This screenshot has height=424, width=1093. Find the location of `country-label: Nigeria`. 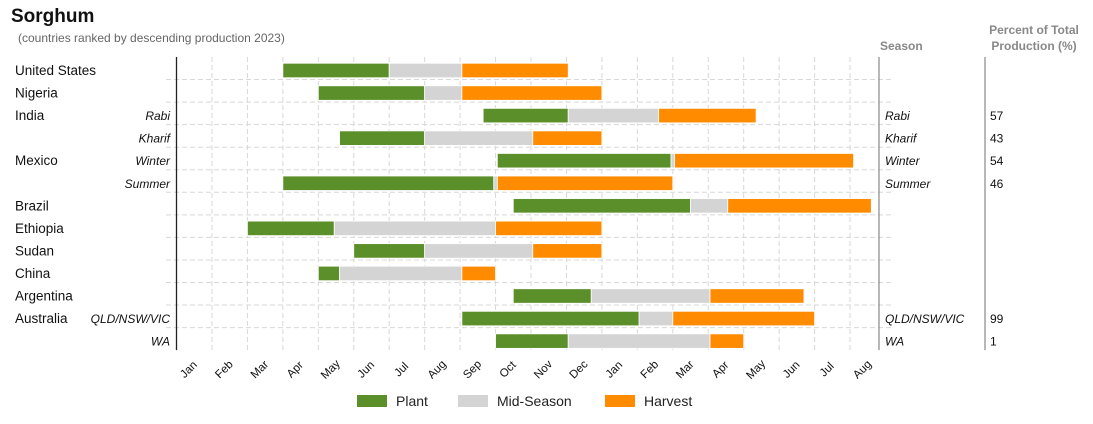

country-label: Nigeria is located at coordinates (36, 93).